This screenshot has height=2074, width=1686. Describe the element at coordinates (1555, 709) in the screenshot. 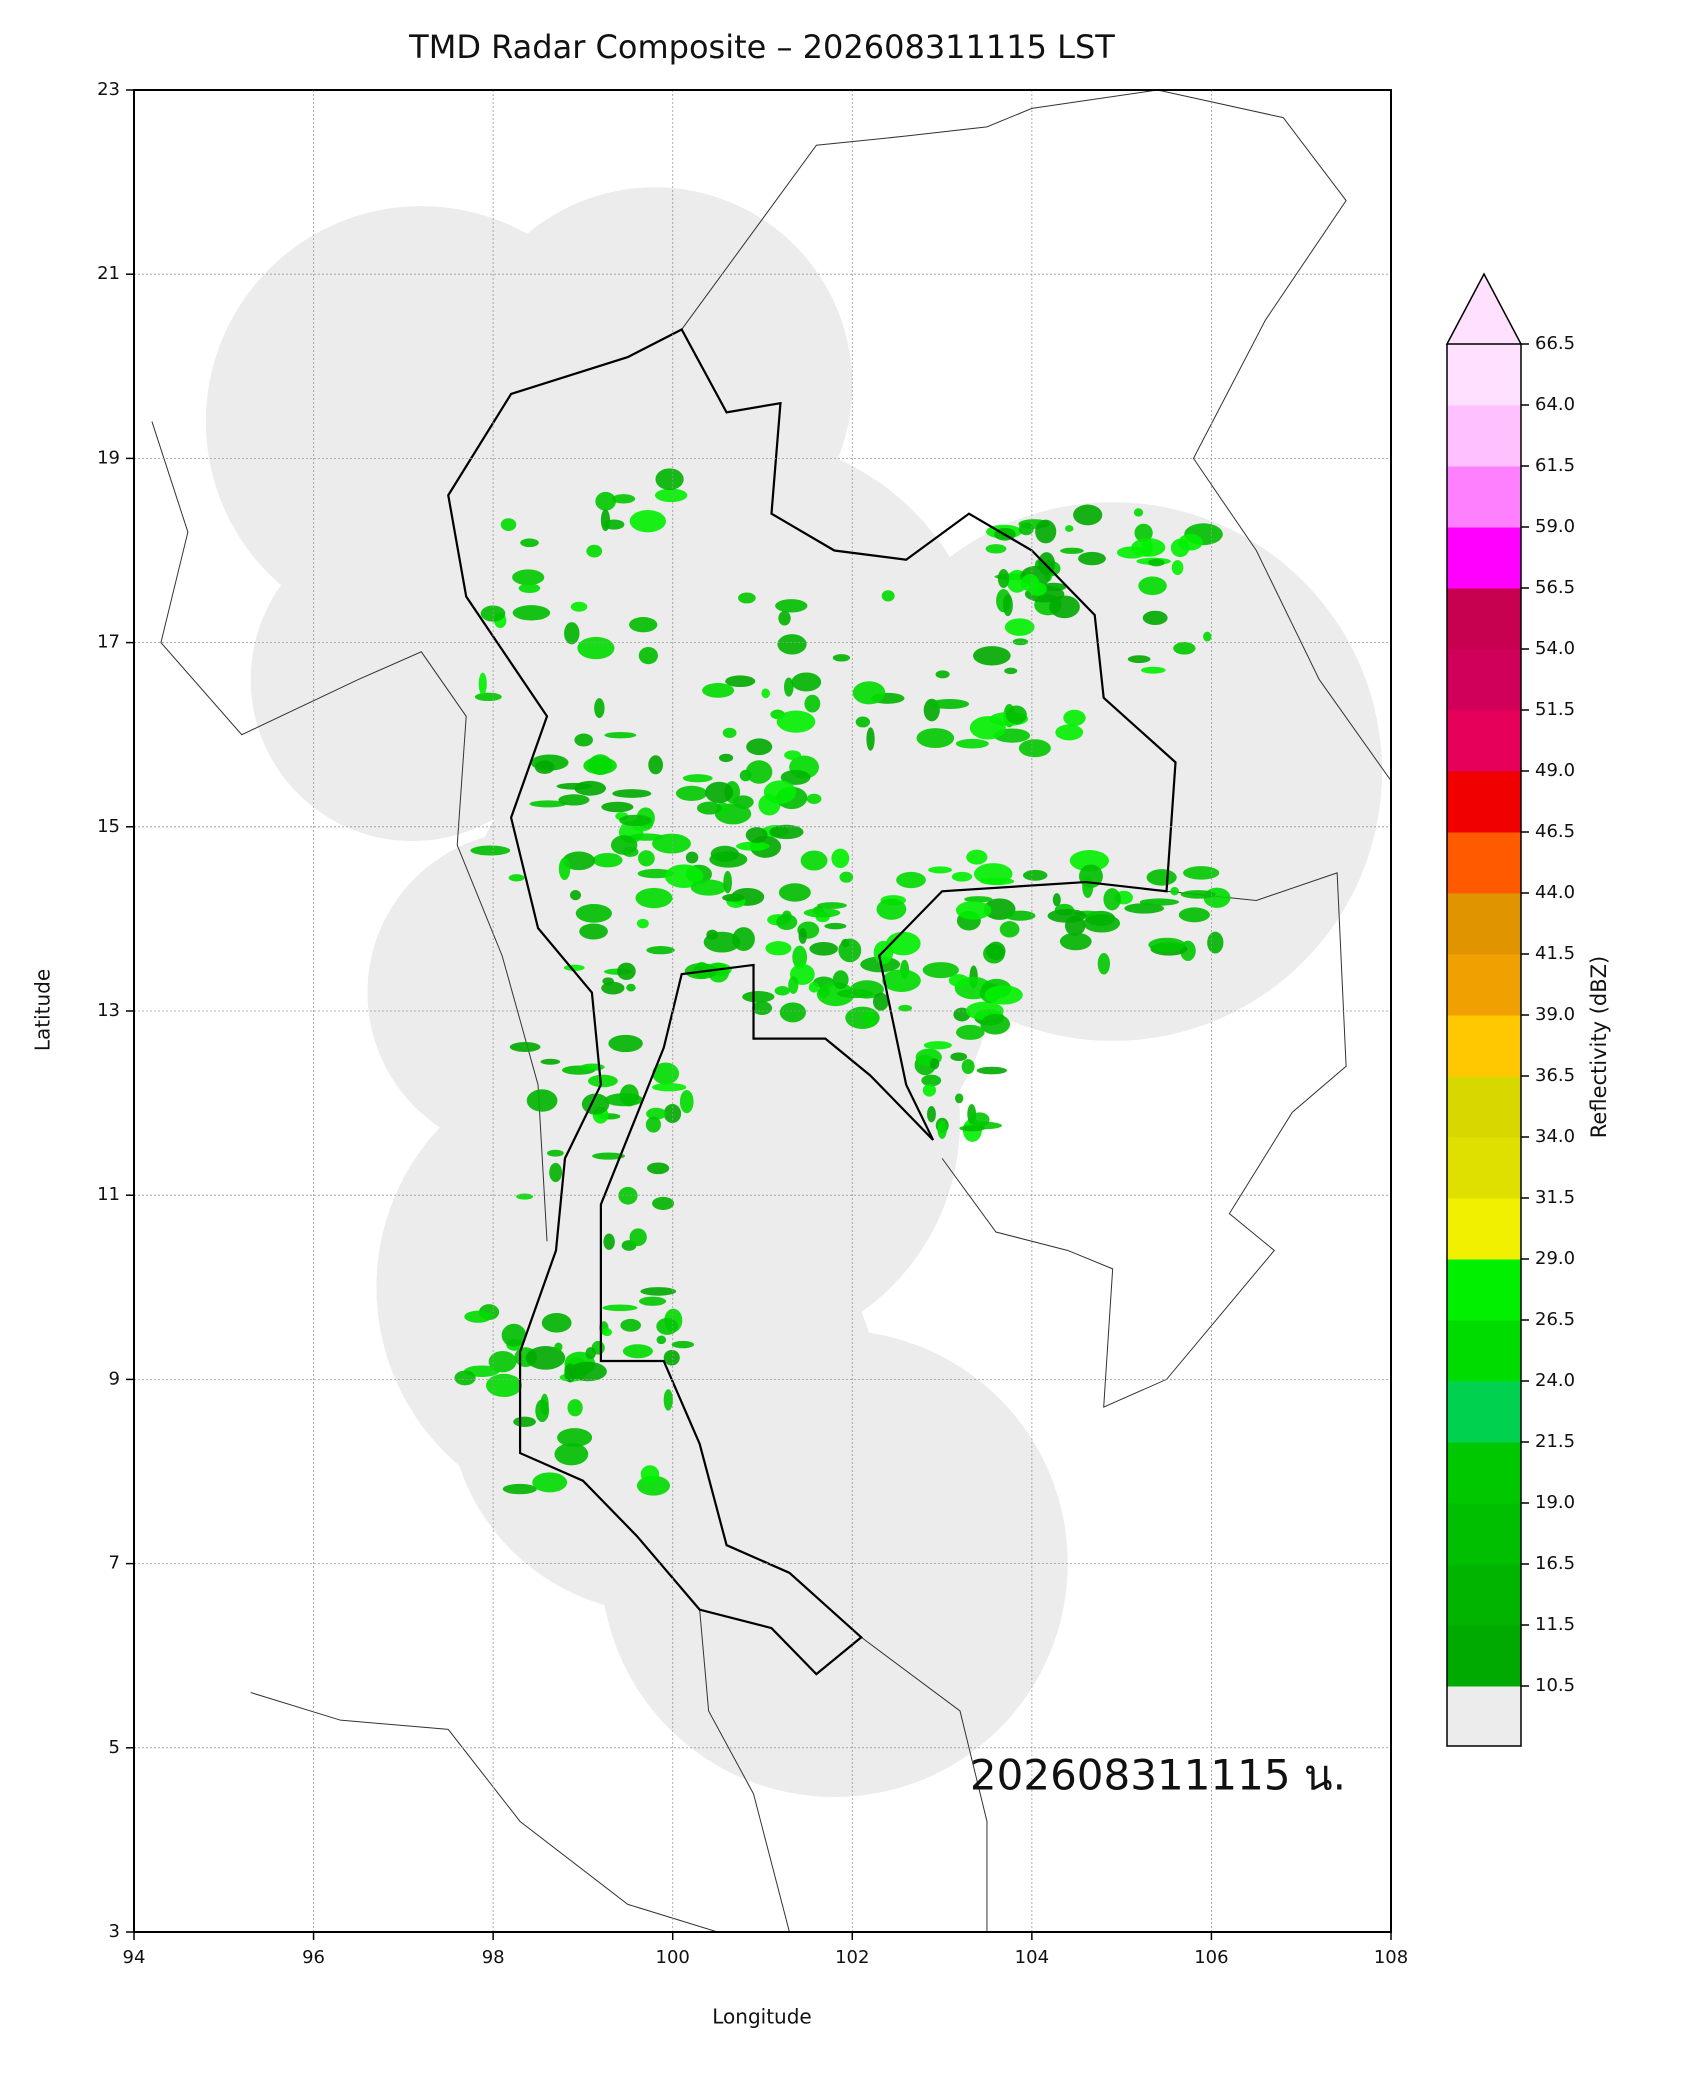

I see `colorbar-tick-label: 51.5` at that location.